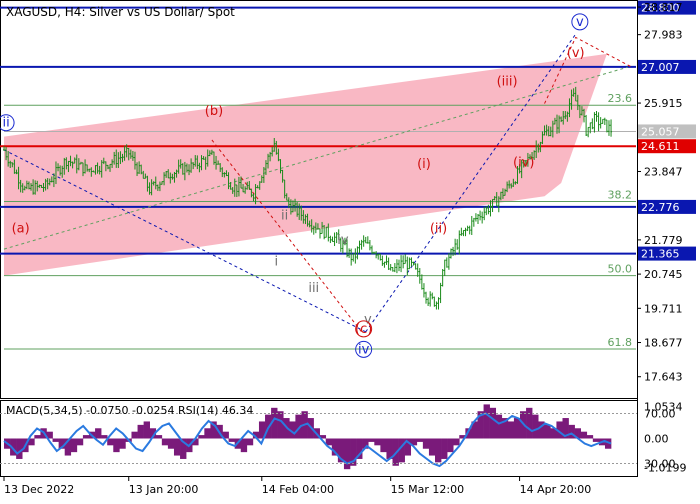 The width and height of the screenshot is (700, 504). Describe the element at coordinates (656, 439) in the screenshot. I see `macd-zero-label: 0.00` at that location.